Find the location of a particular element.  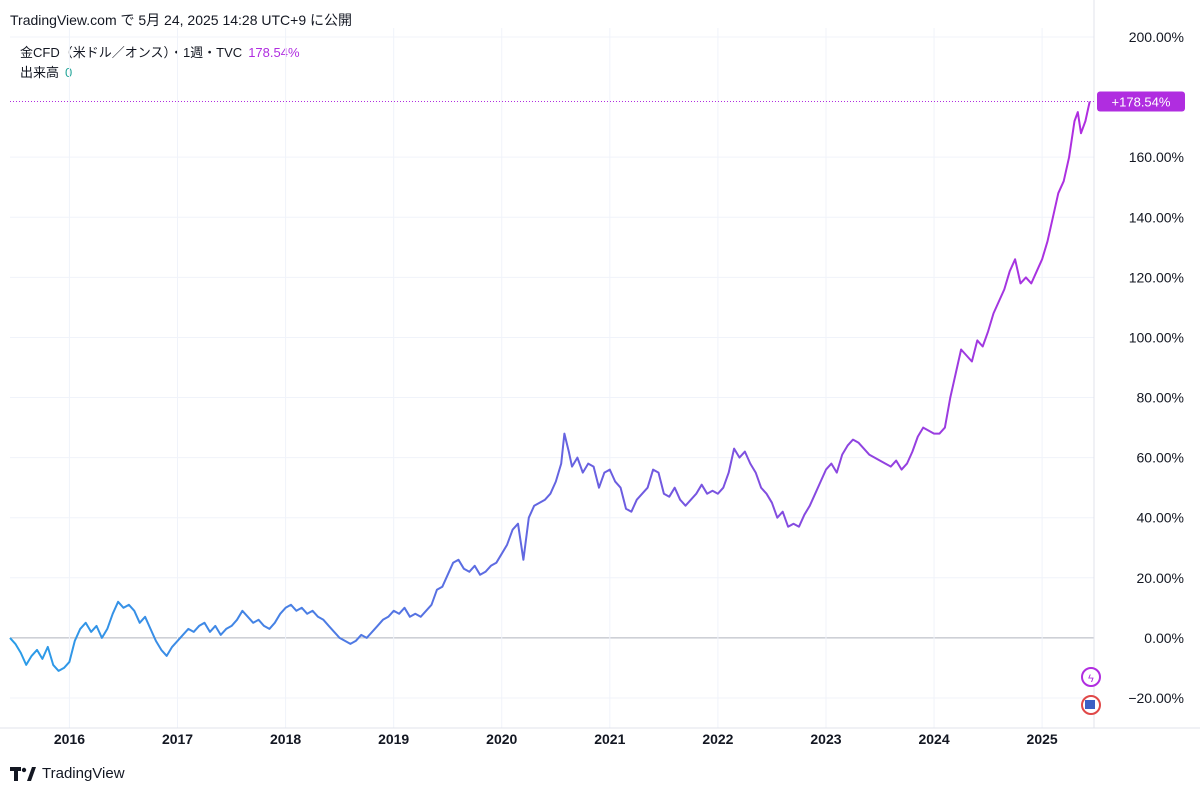

footer-brand-text: TradingView is located at coordinates (83, 773).